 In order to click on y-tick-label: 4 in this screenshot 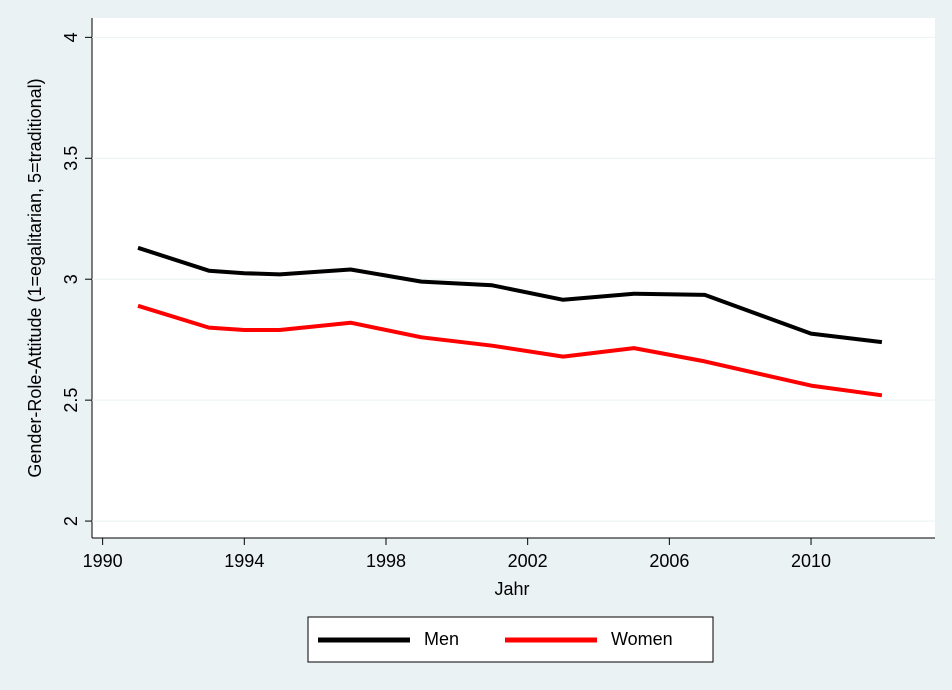, I will do `click(71, 37)`.